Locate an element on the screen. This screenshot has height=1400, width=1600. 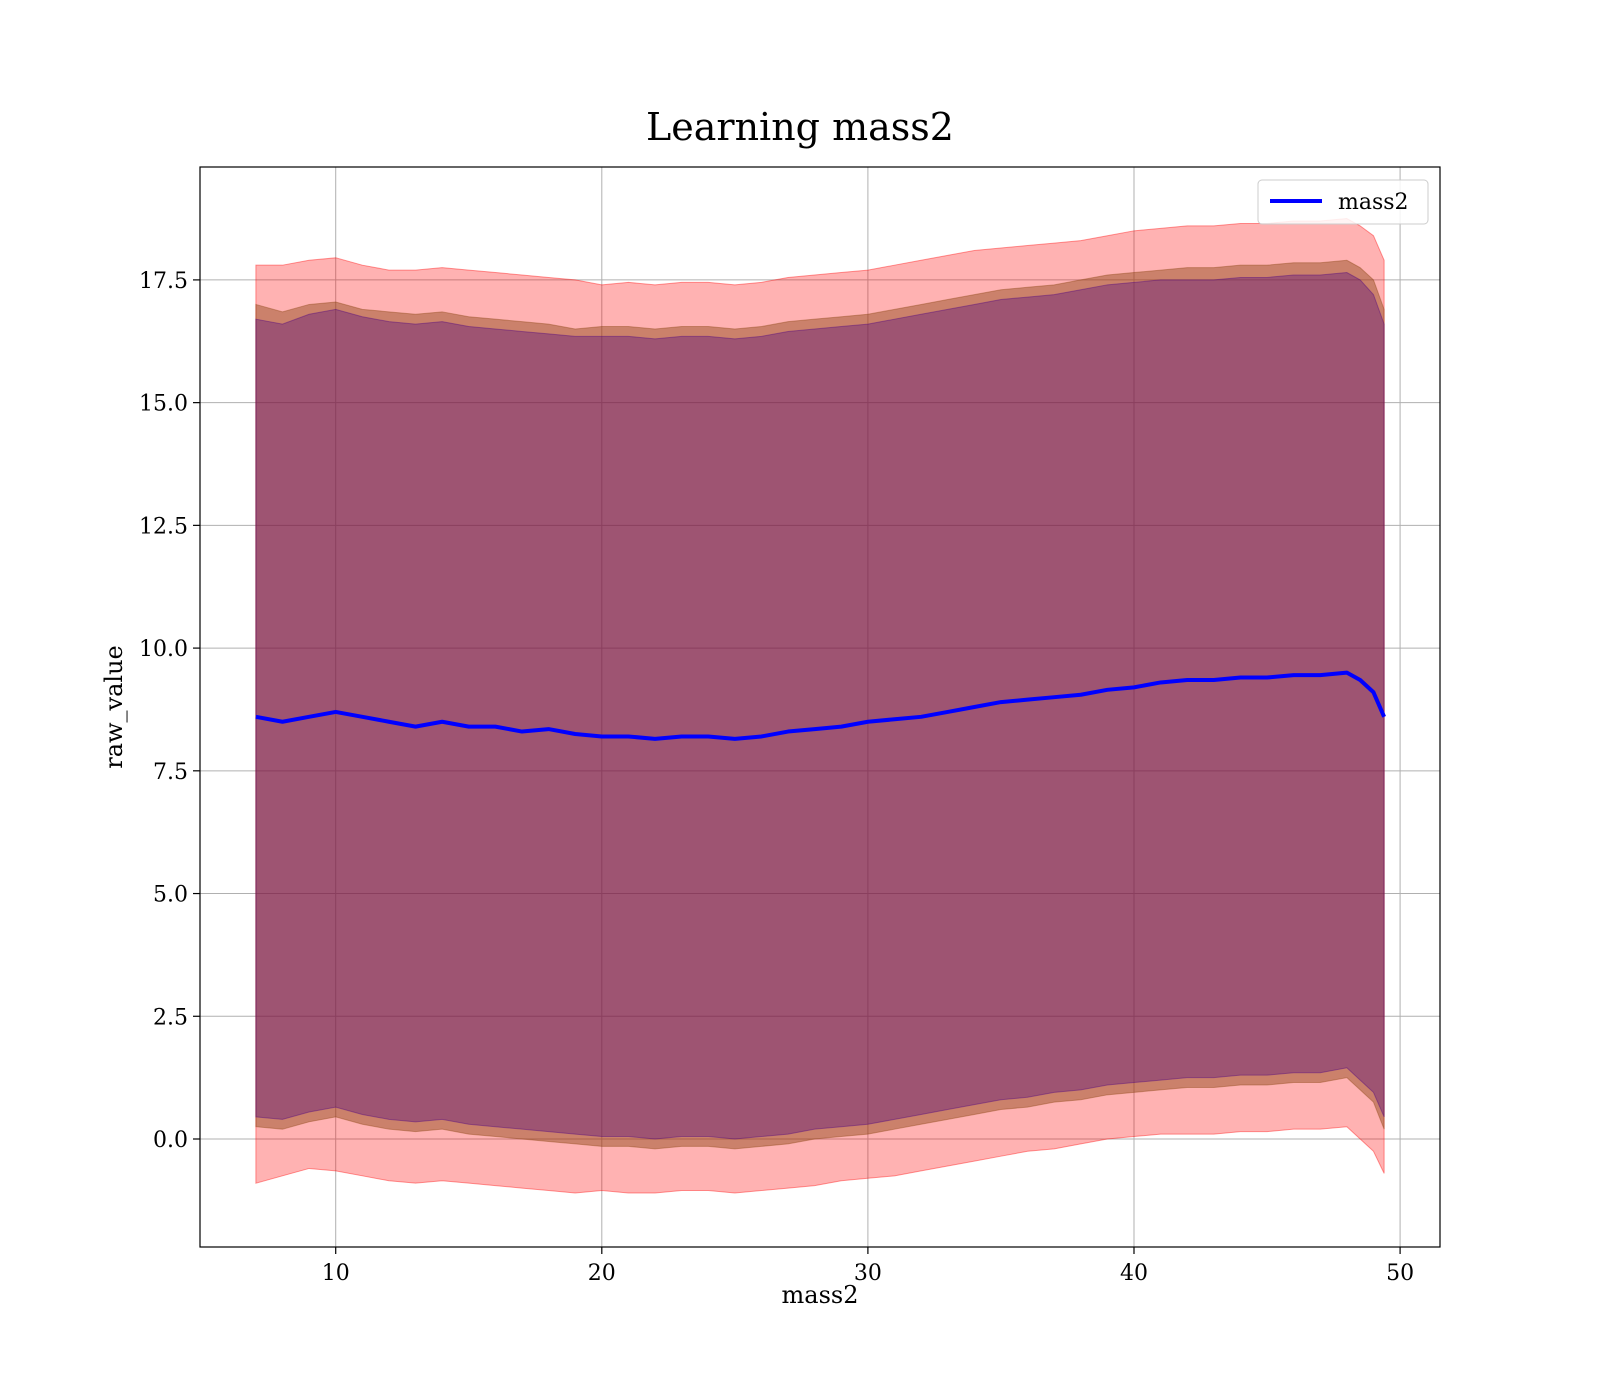
x-tick-label-1: 20 is located at coordinates (602, 1273).